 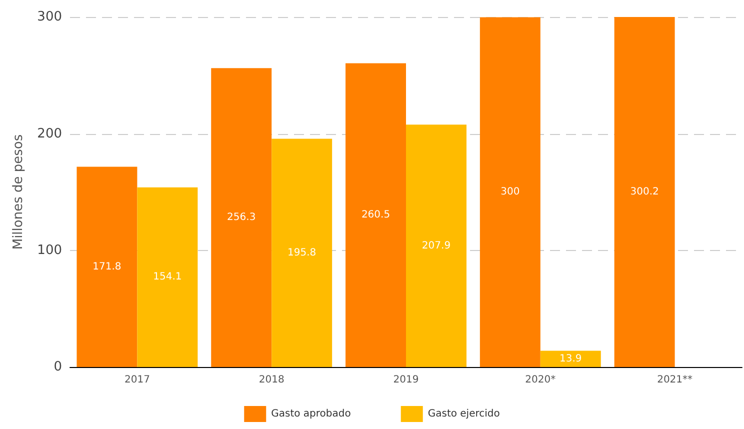 I want to click on x-tick-label: 2020*, so click(x=540, y=380).